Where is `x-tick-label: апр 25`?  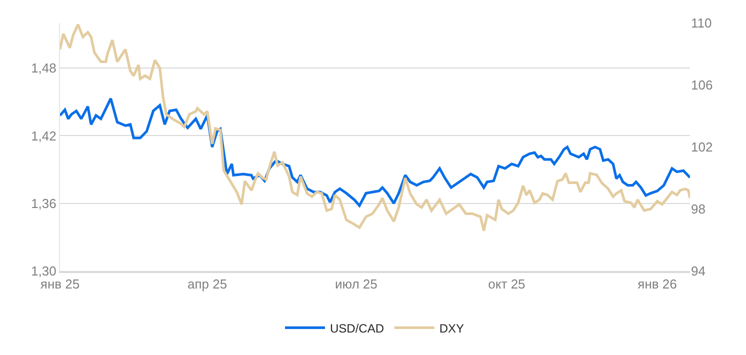
x-tick-label: апр 25 is located at coordinates (207, 284).